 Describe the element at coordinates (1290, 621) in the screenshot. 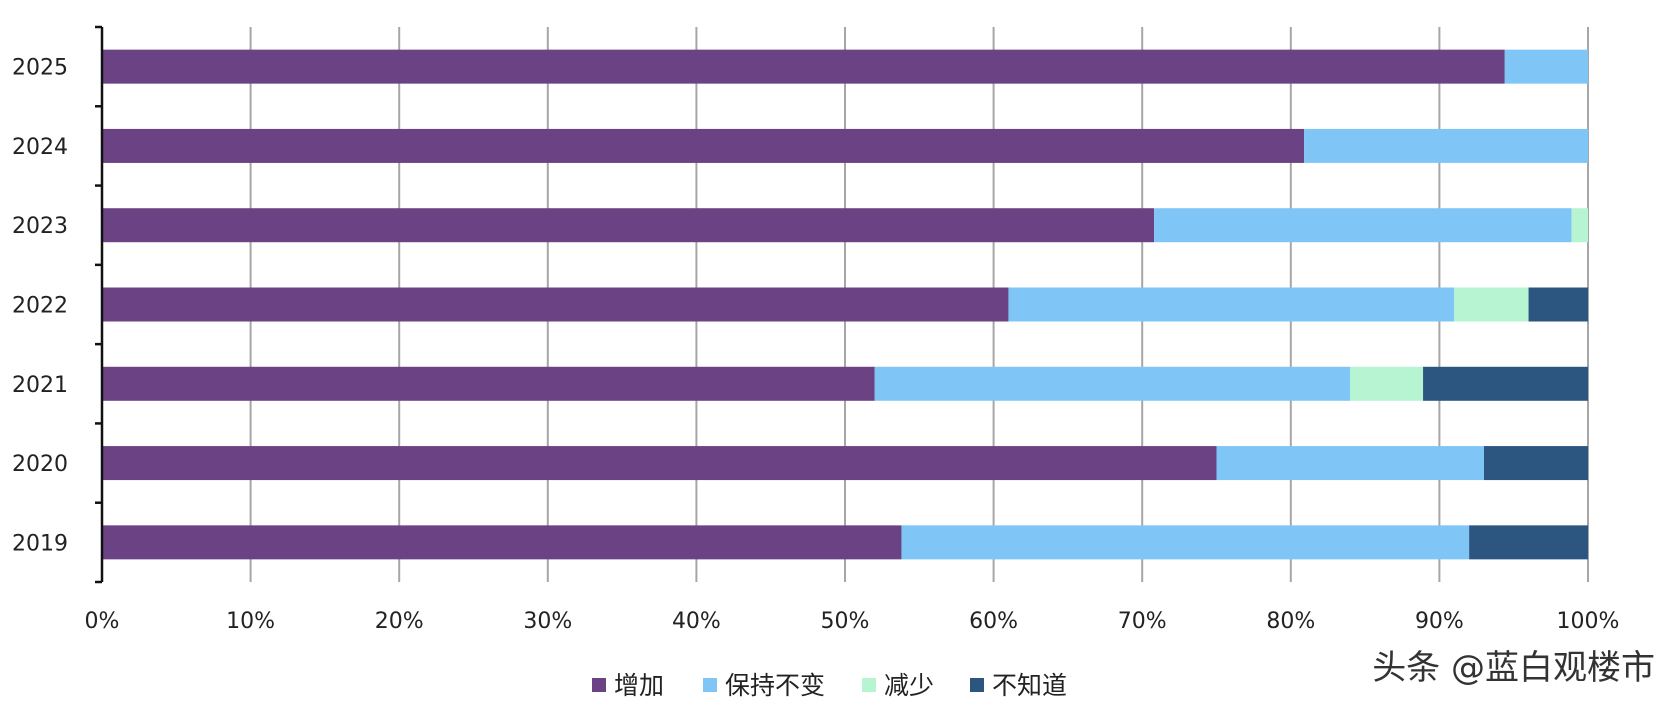

I see `x-tick-label: 80%` at that location.